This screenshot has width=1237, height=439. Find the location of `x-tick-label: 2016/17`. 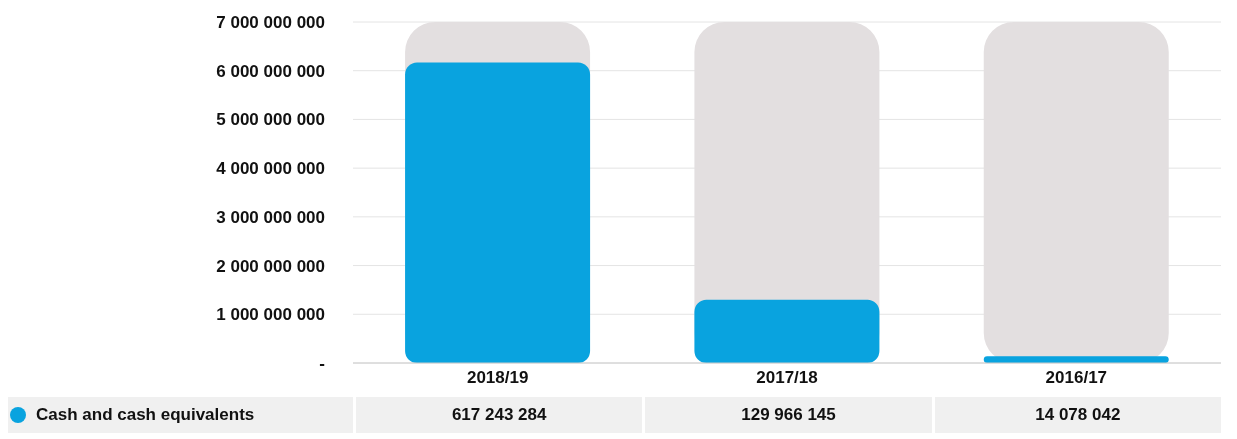

x-tick-label: 2016/17 is located at coordinates (1076, 378).